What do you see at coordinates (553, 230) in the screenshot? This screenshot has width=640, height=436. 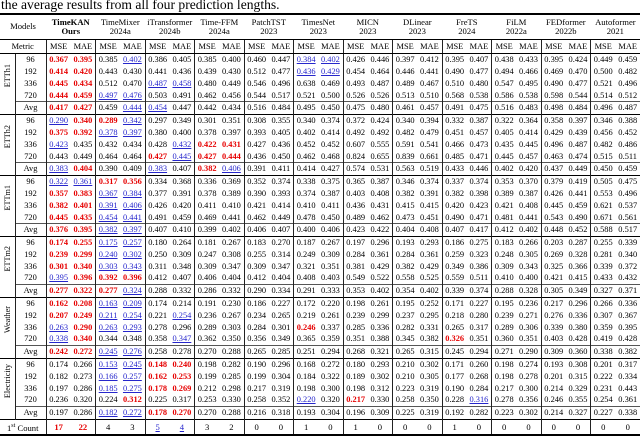 I see `mse-value-cell: 0.448` at bounding box center [553, 230].